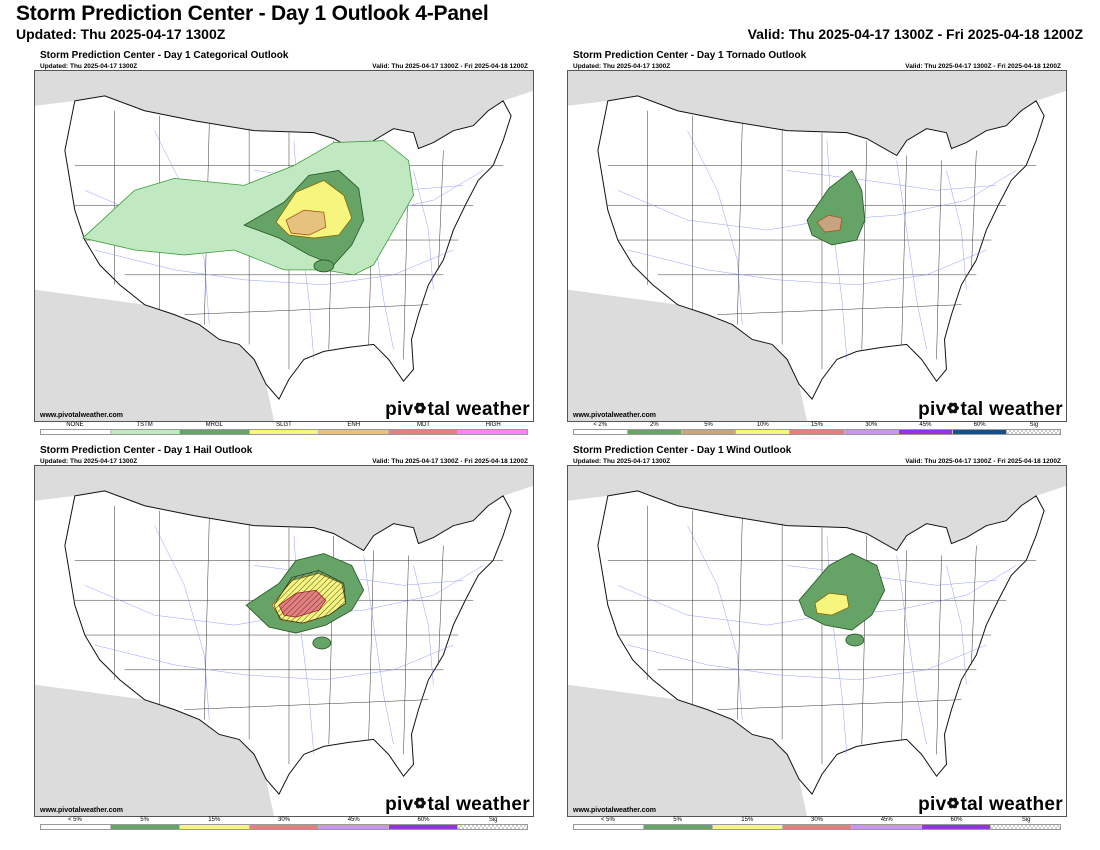  What do you see at coordinates (600, 425) in the screenshot?
I see `legend-label: < 2%` at bounding box center [600, 425].